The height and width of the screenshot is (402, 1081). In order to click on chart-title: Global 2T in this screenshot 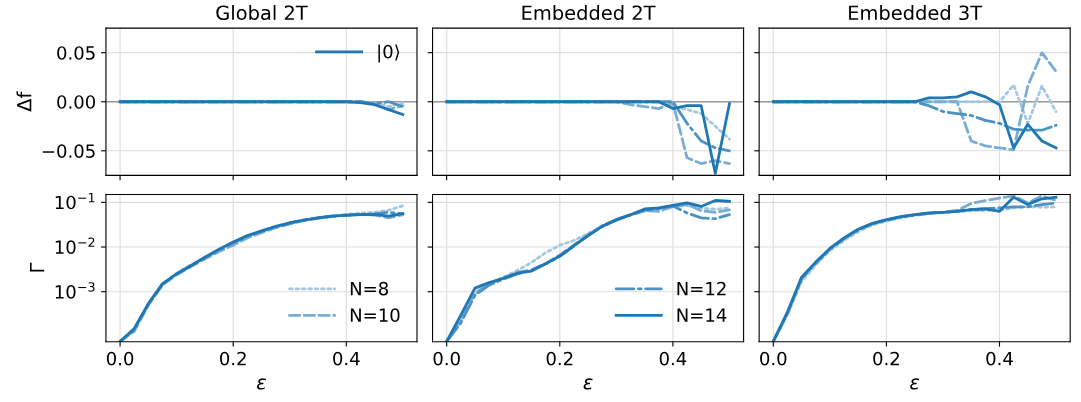, I will do `click(262, 13)`.